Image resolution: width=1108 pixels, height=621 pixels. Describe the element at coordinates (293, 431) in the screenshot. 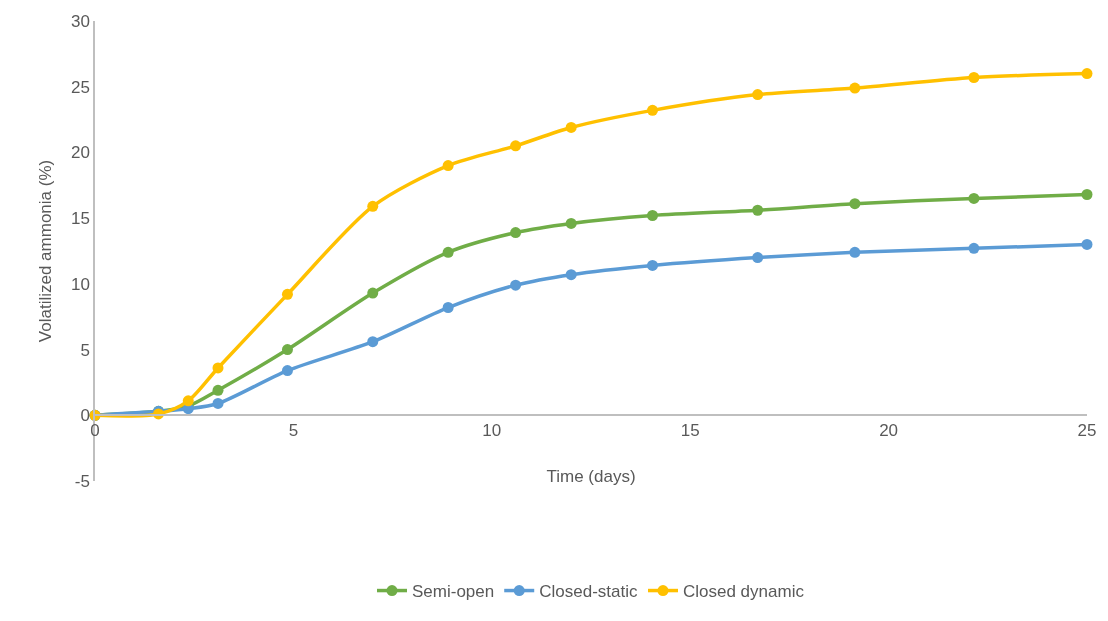

I see `x-tick-label: 5` at that location.